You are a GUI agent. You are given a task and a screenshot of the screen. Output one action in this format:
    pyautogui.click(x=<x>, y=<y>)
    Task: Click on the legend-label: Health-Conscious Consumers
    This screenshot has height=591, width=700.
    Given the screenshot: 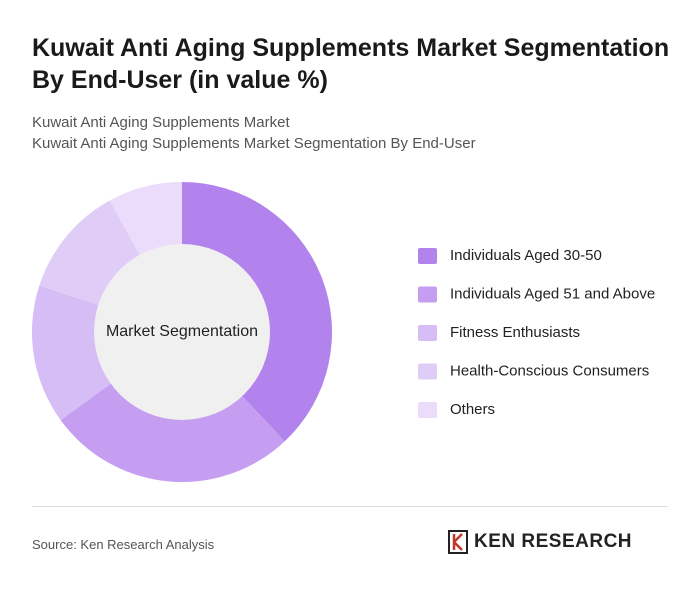 What is the action you would take?
    pyautogui.click(x=549, y=370)
    